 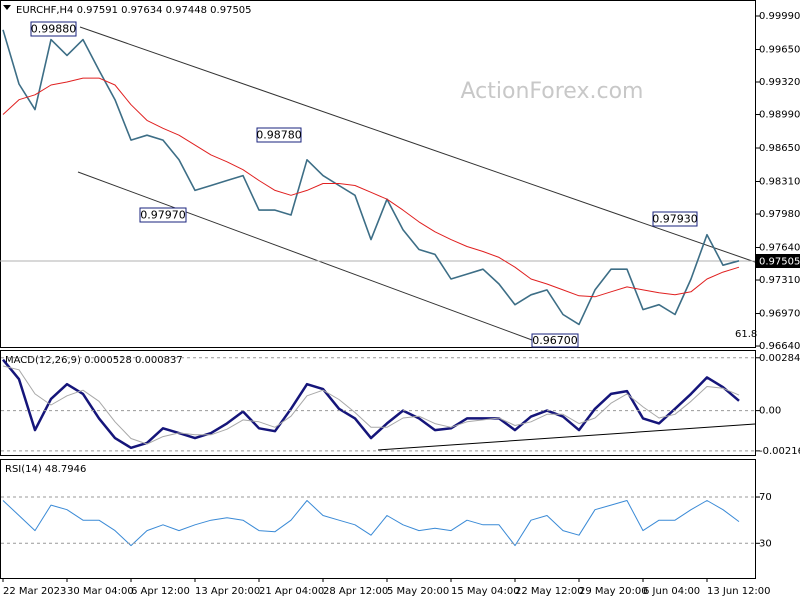 What do you see at coordinates (779, 451) in the screenshot?
I see `y-tick-label: -0.002168` at bounding box center [779, 451].